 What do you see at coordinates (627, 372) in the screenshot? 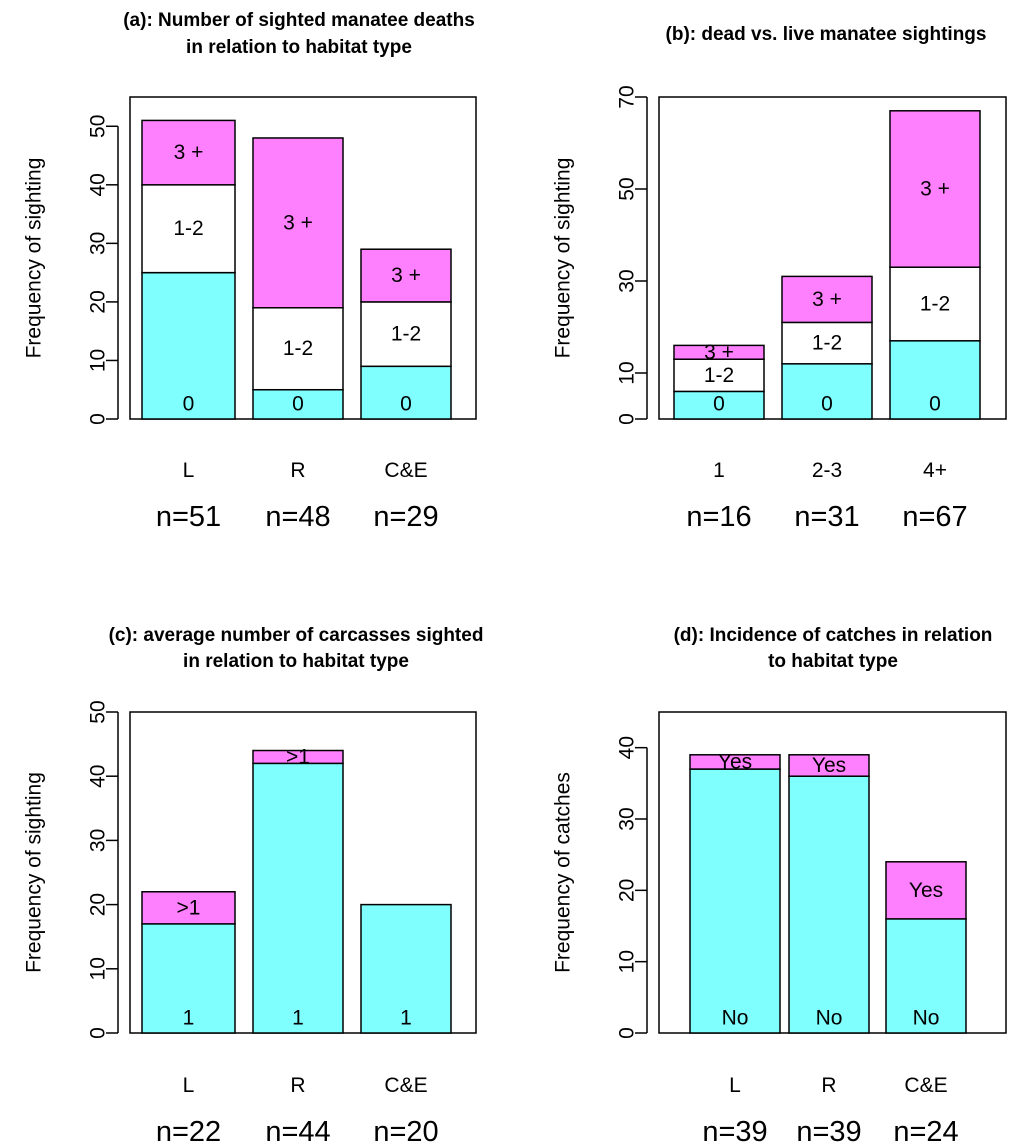
I see `chart-b-y-tick-label: 10` at bounding box center [627, 372].